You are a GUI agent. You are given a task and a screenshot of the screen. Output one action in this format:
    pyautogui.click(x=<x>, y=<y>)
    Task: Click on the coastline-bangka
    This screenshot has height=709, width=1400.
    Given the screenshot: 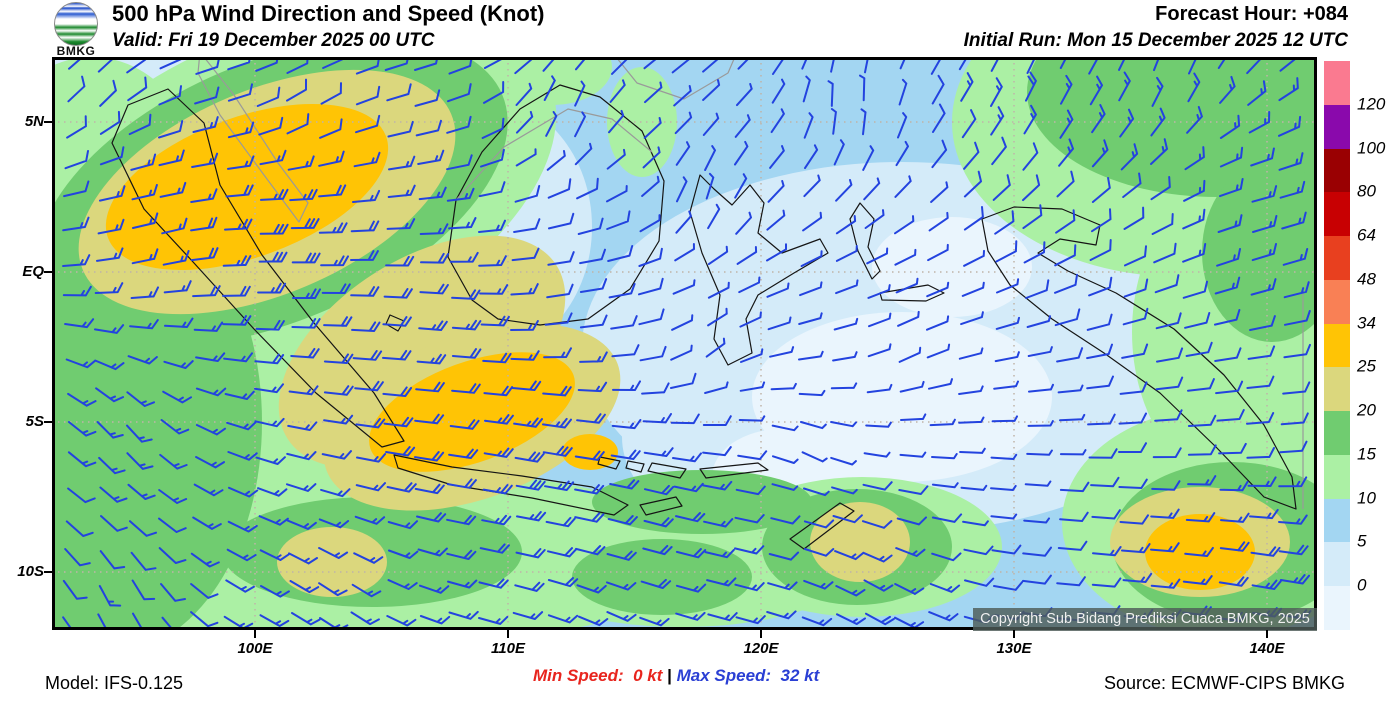 What is the action you would take?
    pyautogui.click(x=395, y=323)
    